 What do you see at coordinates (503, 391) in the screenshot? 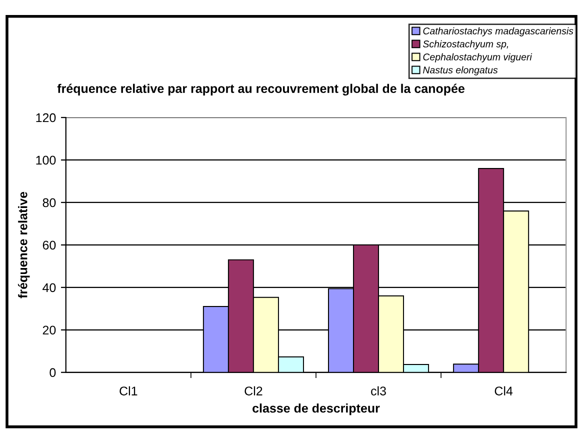
I see `x-tick-label: Cl4` at bounding box center [503, 391].